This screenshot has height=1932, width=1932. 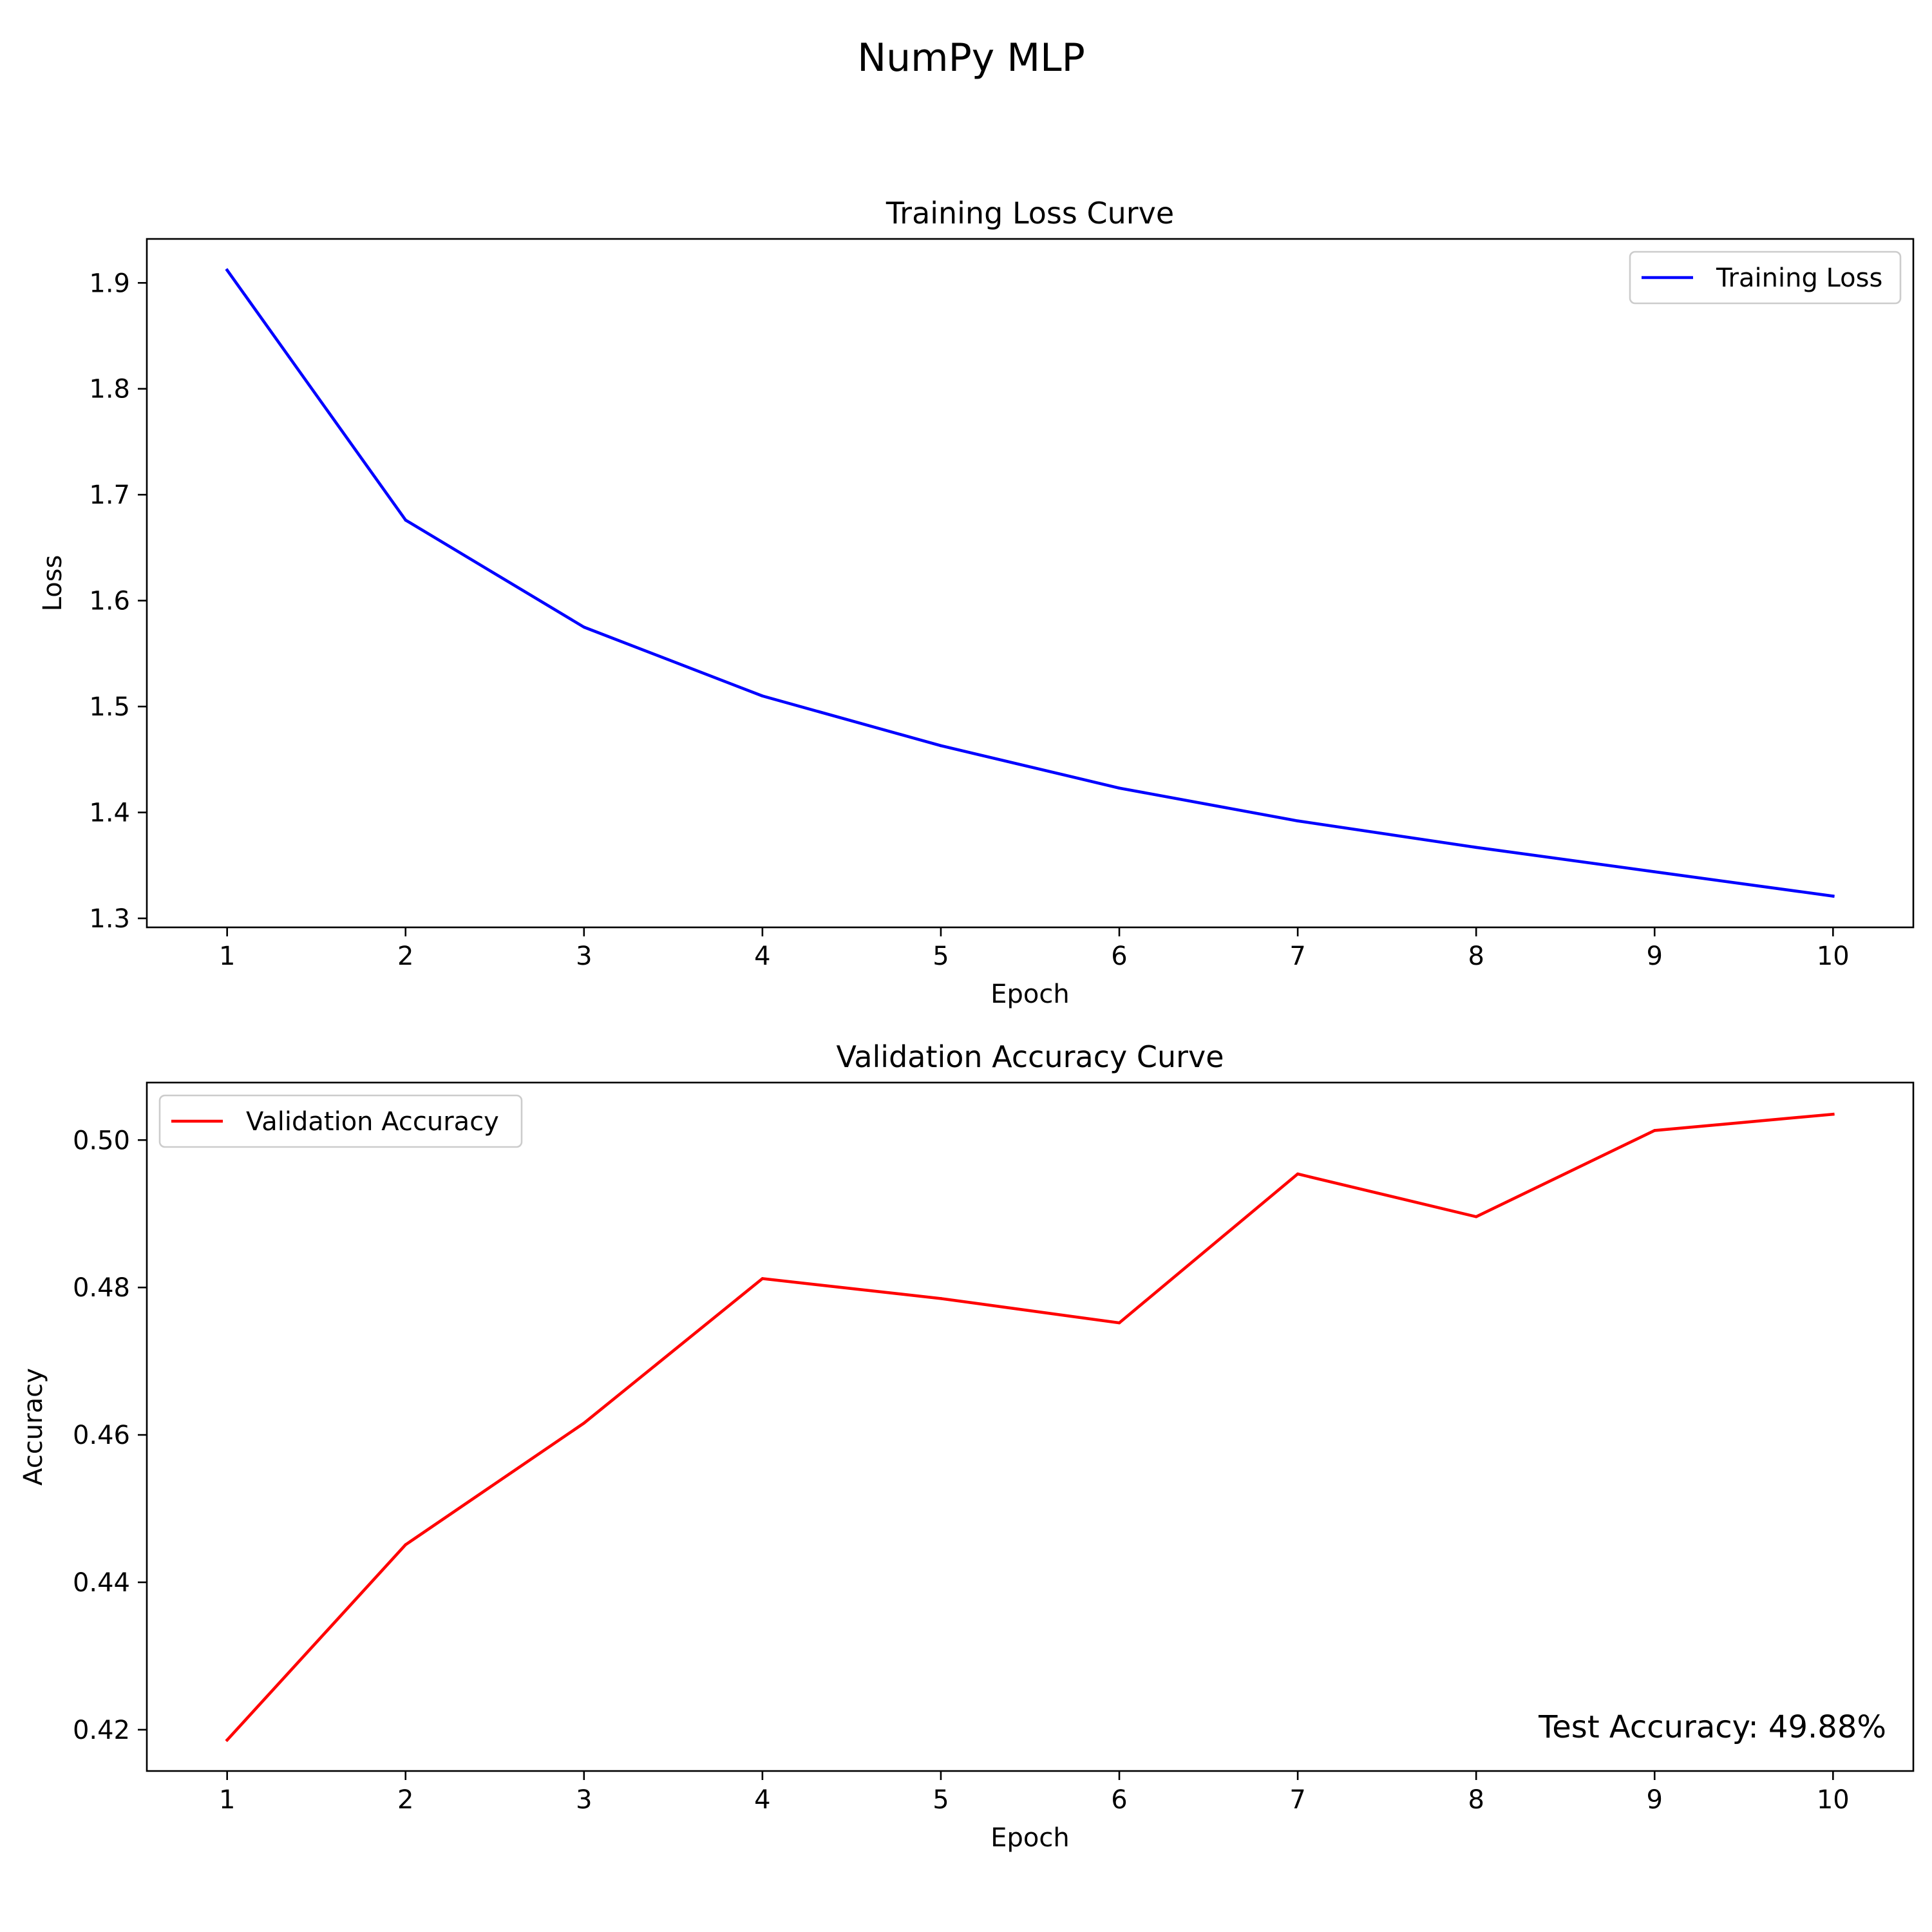 I want to click on chart2-x-tick-label: 5, so click(x=941, y=1800).